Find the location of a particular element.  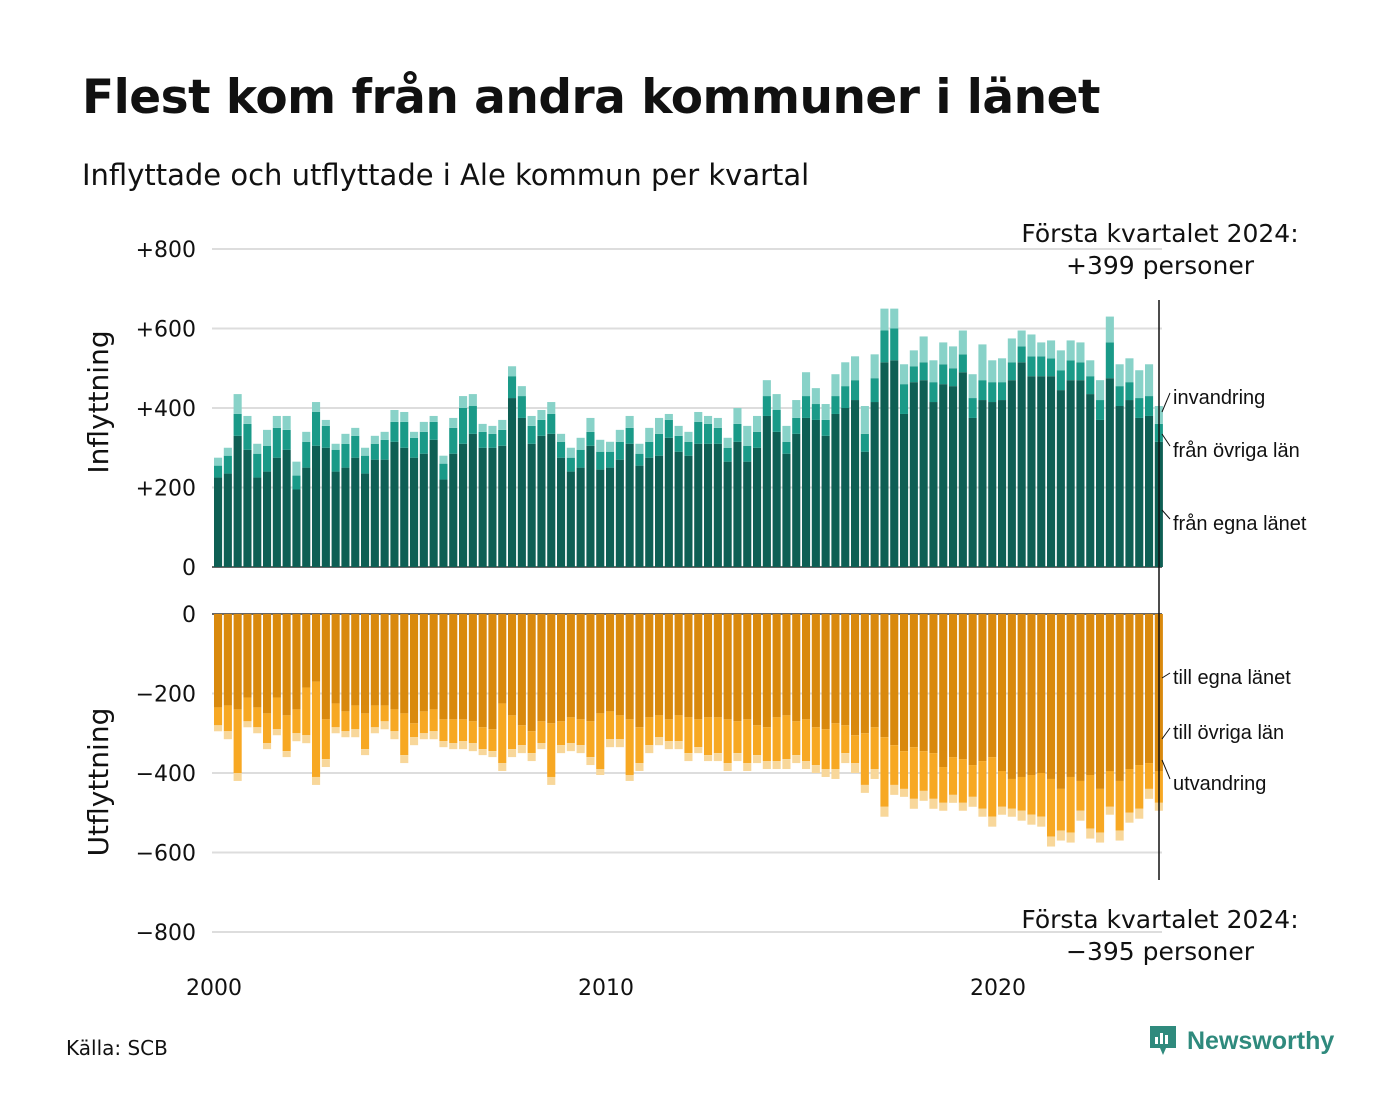

legend-label-inflow: från egna länet is located at coordinates (1240, 524).